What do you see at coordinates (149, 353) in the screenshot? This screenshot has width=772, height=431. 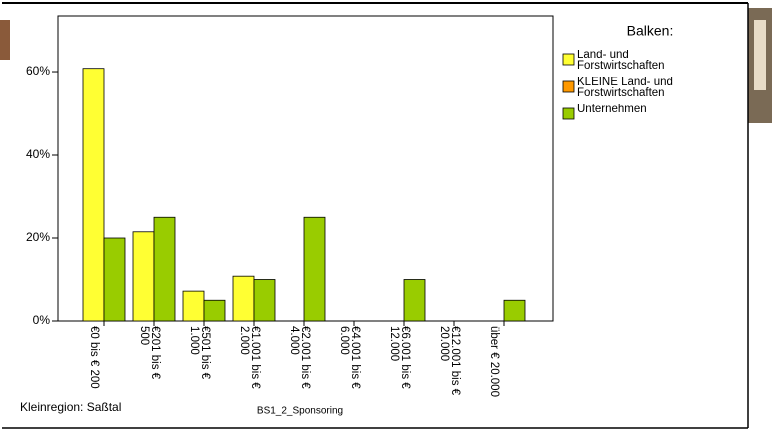 I see `x-tick-label: €201 bis € 500` at bounding box center [149, 353].